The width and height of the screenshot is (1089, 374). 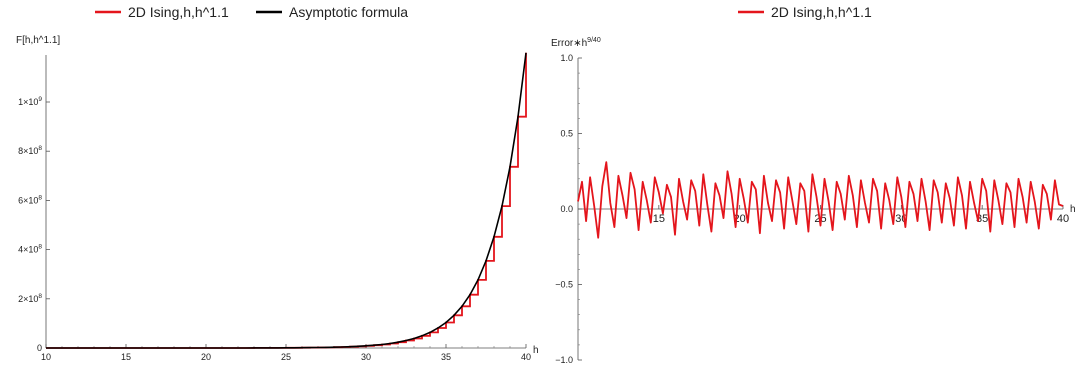 I want to click on right-x-axis-label: h, so click(x=1073, y=209).